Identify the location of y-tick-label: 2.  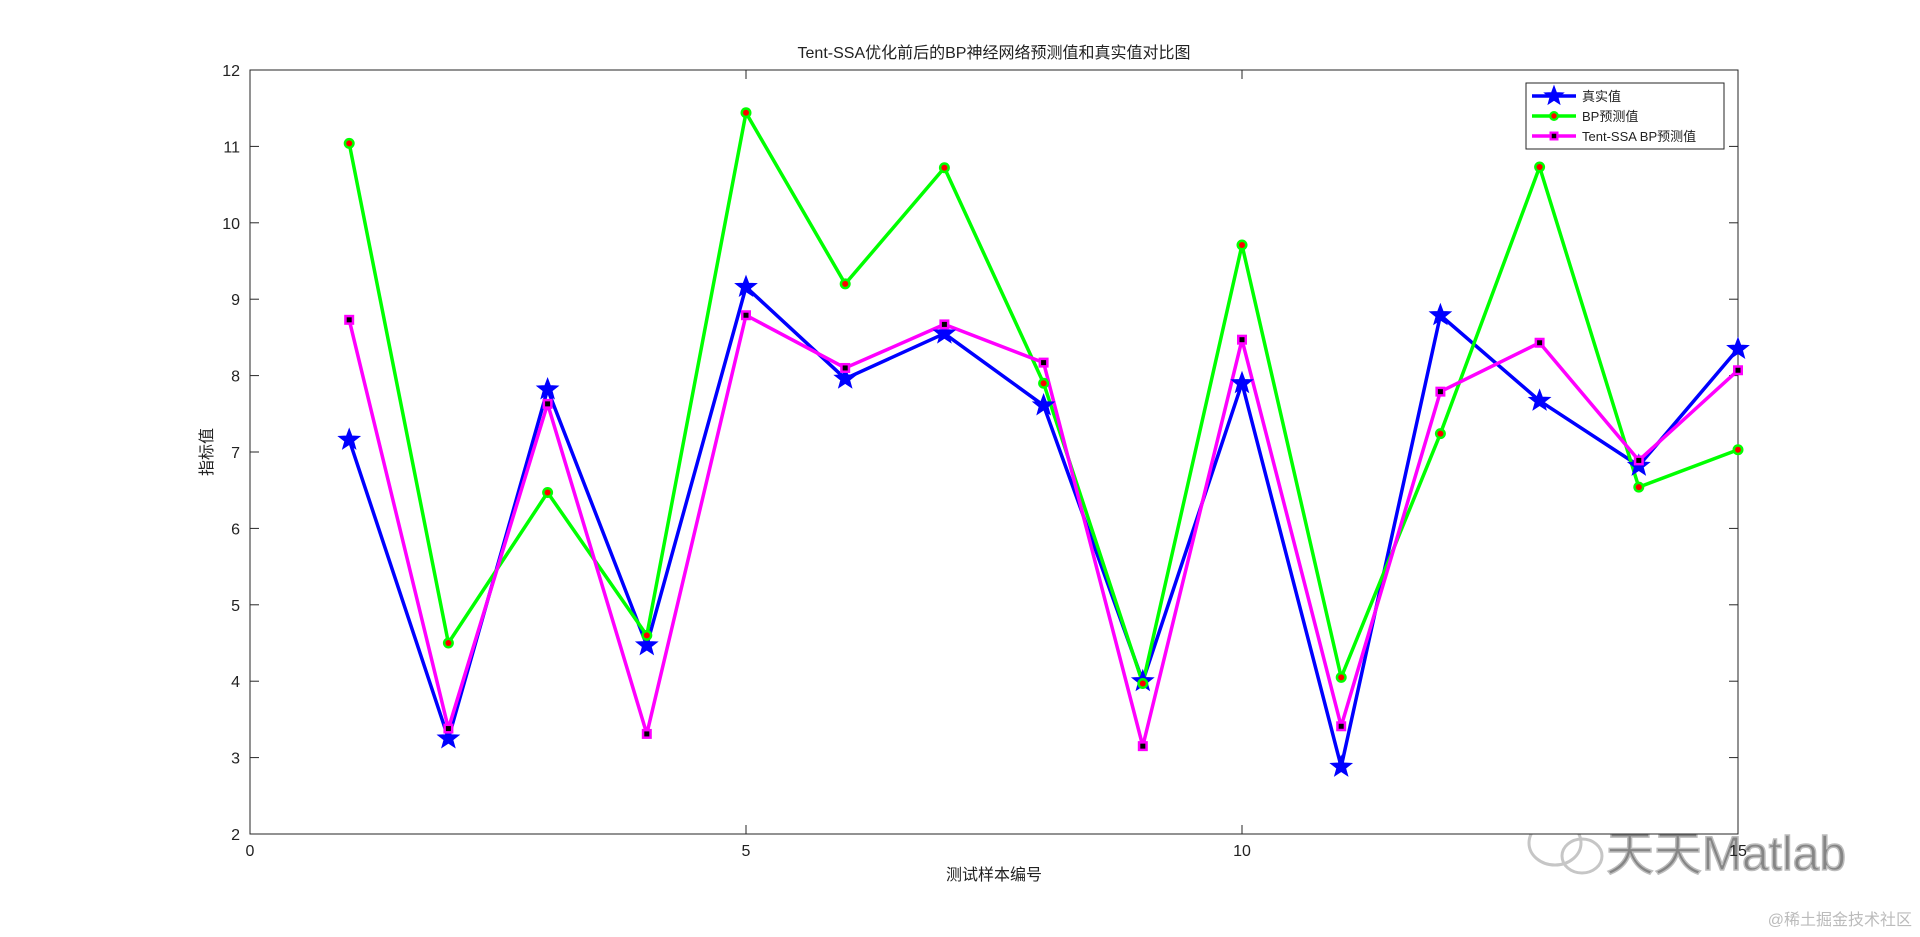
(235, 835).